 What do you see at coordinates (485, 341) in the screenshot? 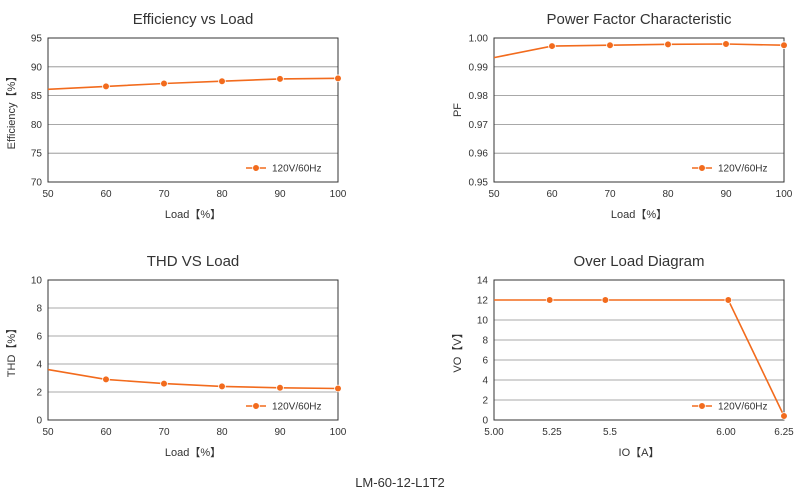
I see `chart-4-ytick-label: 8` at bounding box center [485, 341].